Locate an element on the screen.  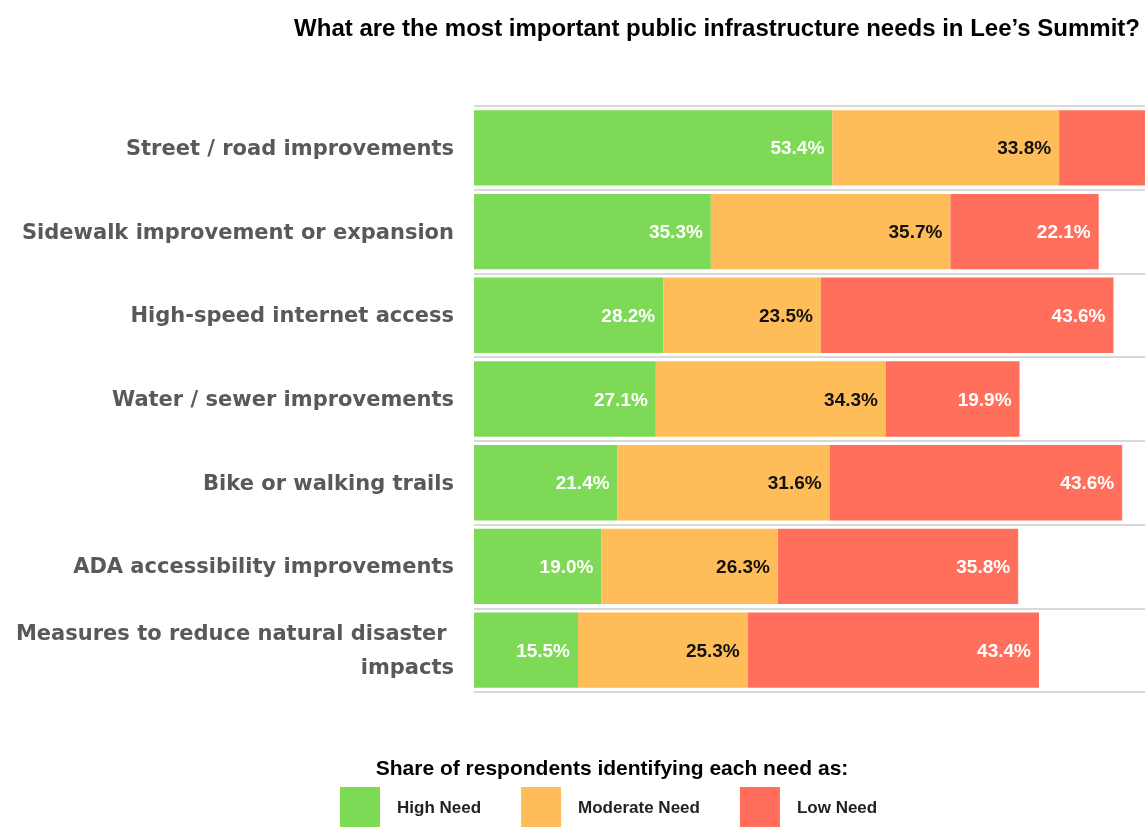
data-label: 31.6% is located at coordinates (794, 483).